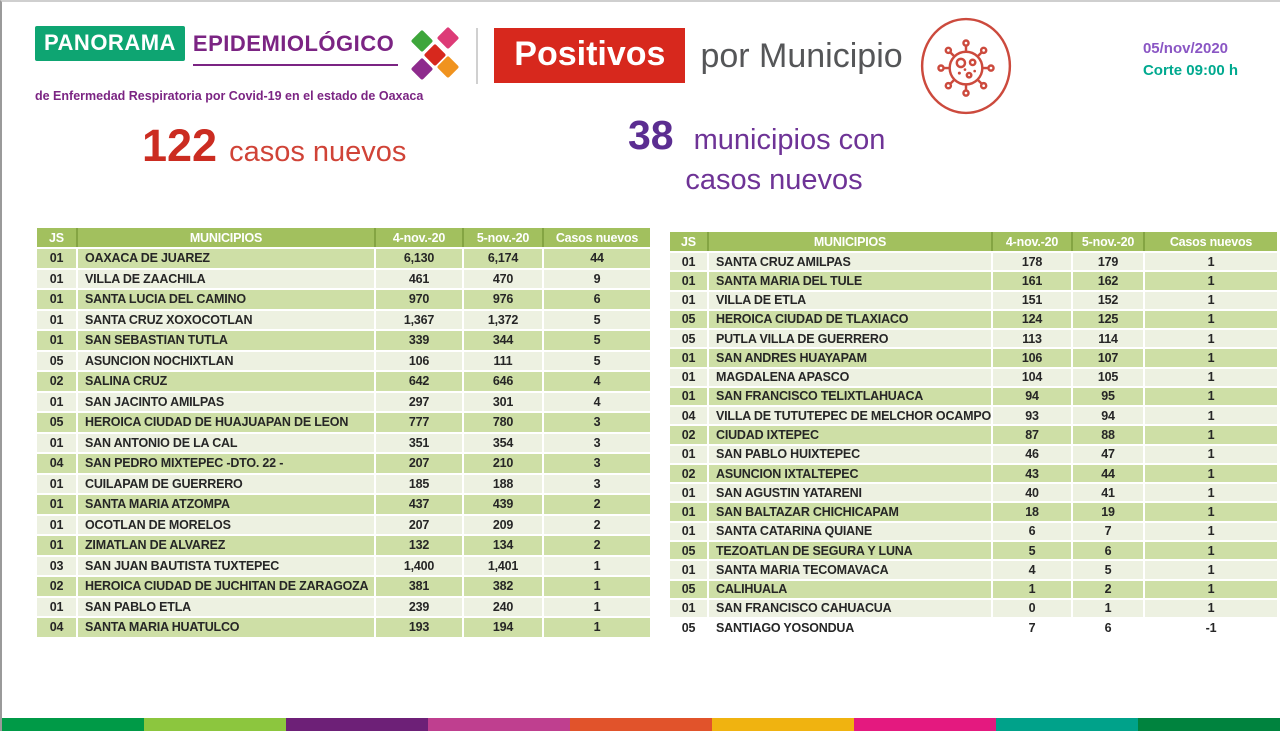 This screenshot has height=731, width=1280. Describe the element at coordinates (225, 361) in the screenshot. I see `municipality-name: ASUNCION NOCHIXTLAN` at that location.